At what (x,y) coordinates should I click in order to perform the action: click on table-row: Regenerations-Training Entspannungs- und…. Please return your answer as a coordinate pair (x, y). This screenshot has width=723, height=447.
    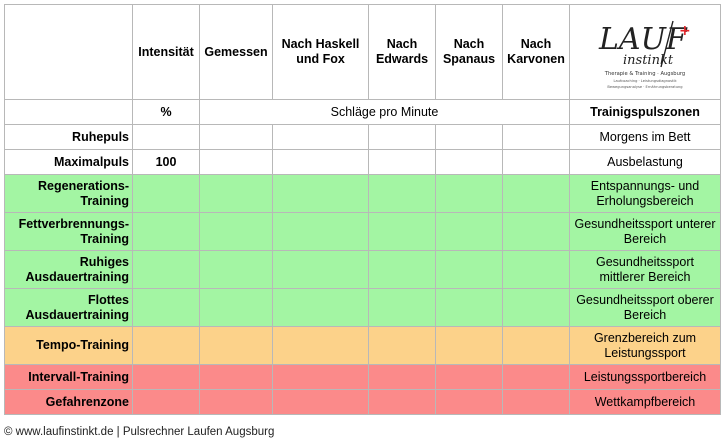
    Looking at the image, I should click on (362, 193).